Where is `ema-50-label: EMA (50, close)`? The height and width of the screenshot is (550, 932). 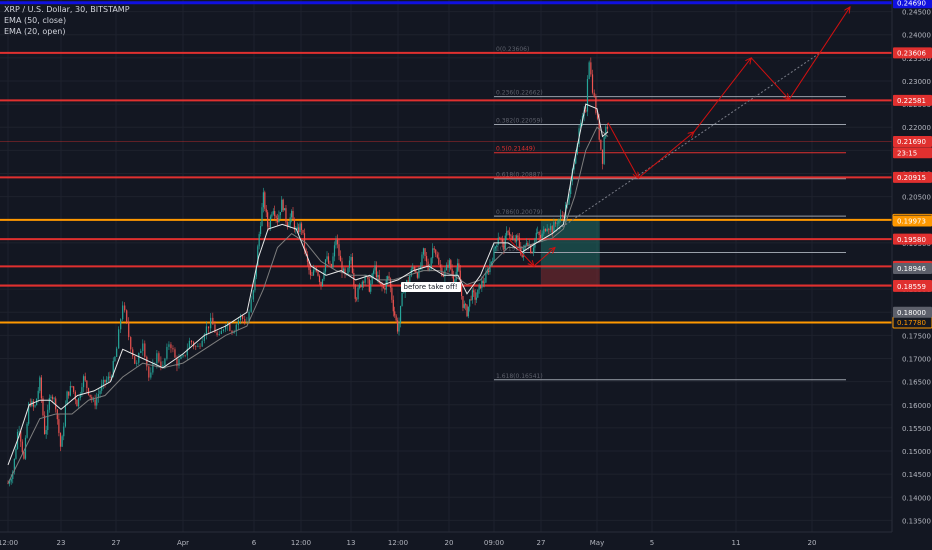 ema-50-label: EMA (50, close) is located at coordinates (35, 20).